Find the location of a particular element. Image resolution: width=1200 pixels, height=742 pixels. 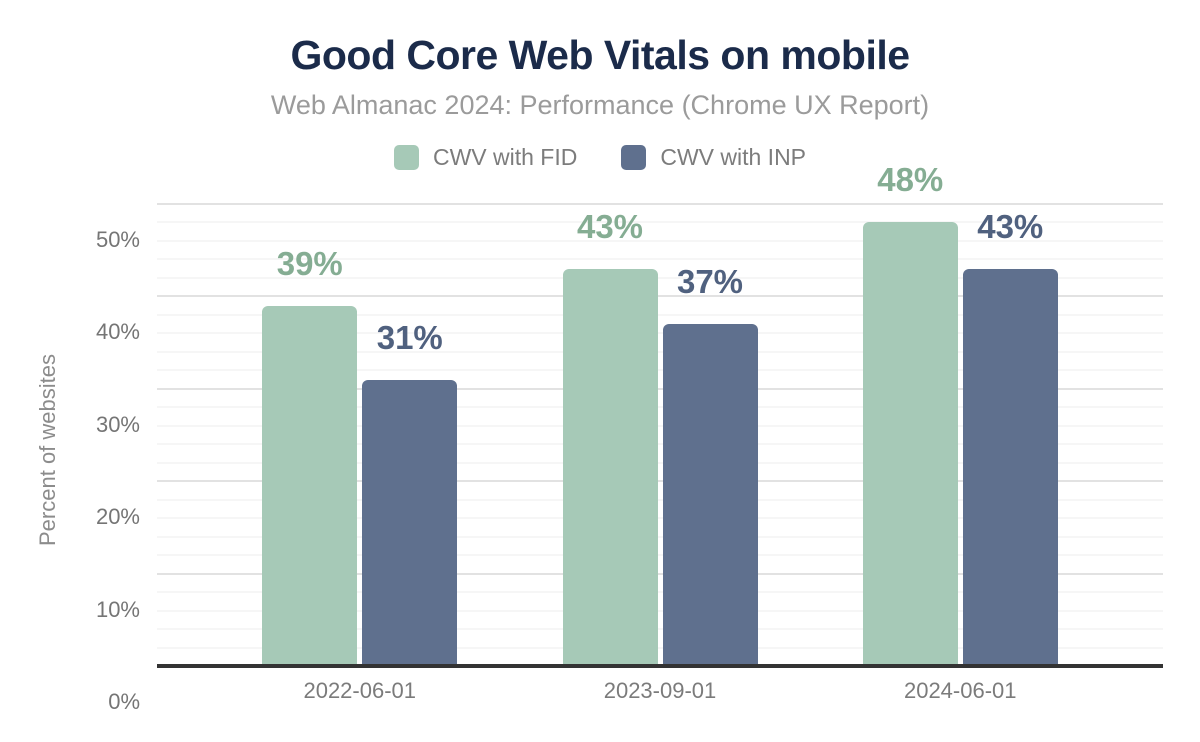

legend-label: CWV with INP is located at coordinates (733, 157).